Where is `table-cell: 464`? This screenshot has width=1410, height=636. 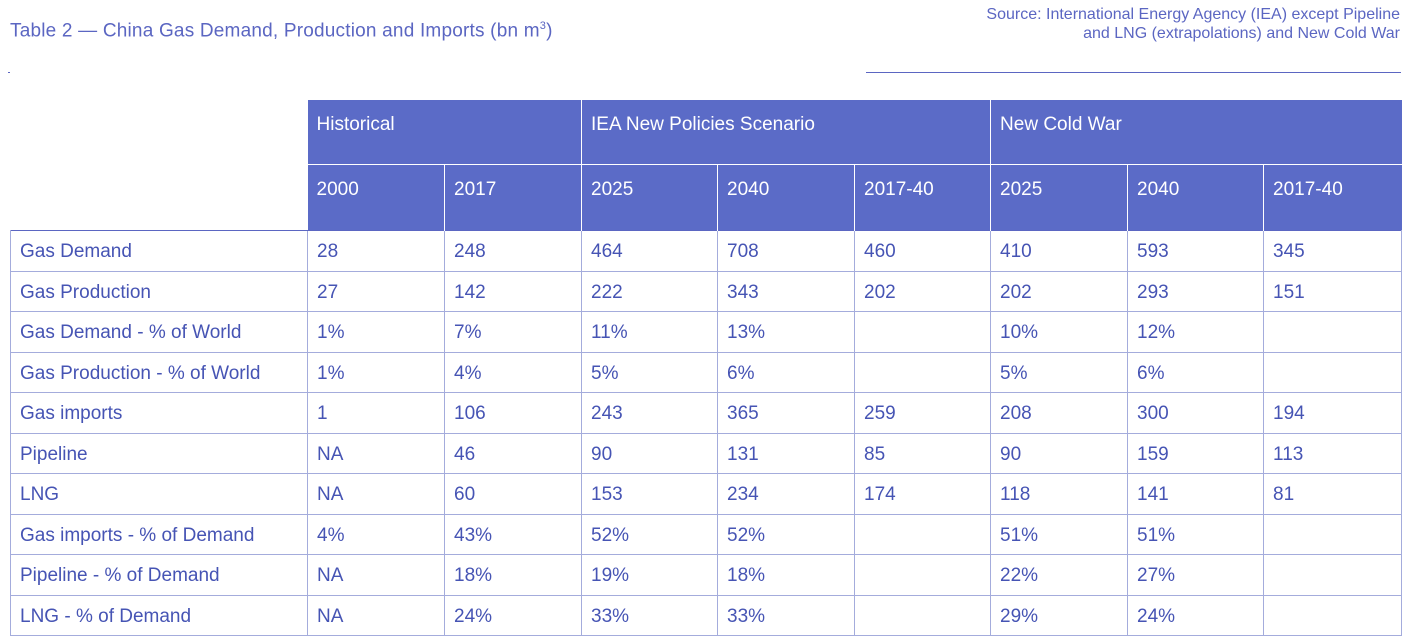
table-cell: 464 is located at coordinates (649, 251).